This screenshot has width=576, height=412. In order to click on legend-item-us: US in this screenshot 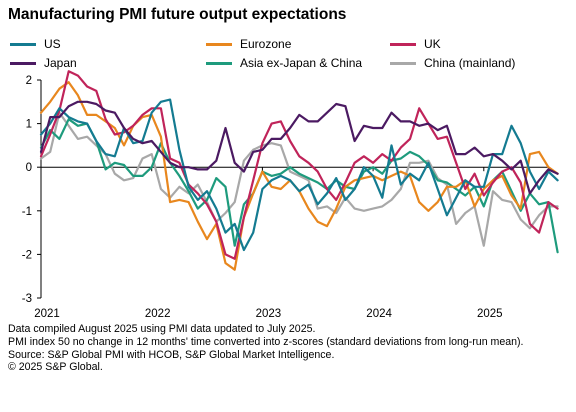, I will do `click(35, 44)`.